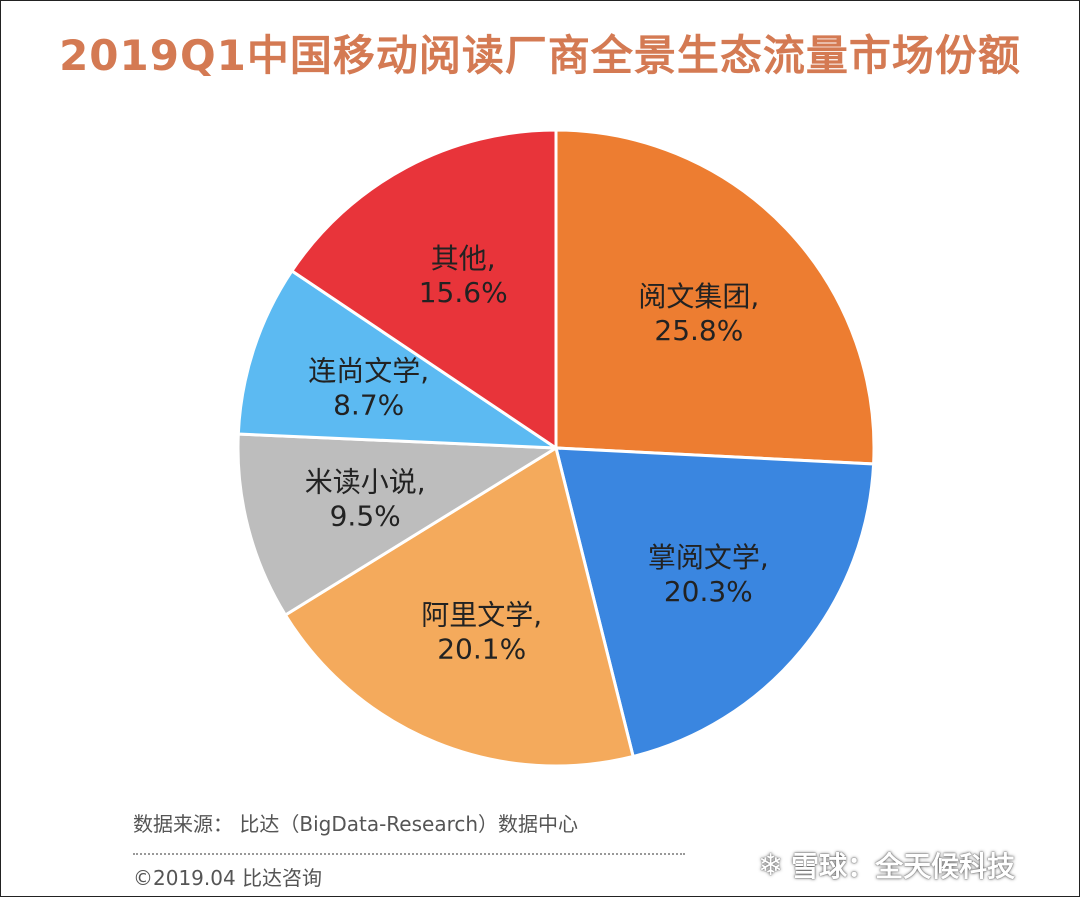 The width and height of the screenshot is (1080, 897). I want to click on pie-label-3: 米读小说, 9.5%, so click(365, 499).